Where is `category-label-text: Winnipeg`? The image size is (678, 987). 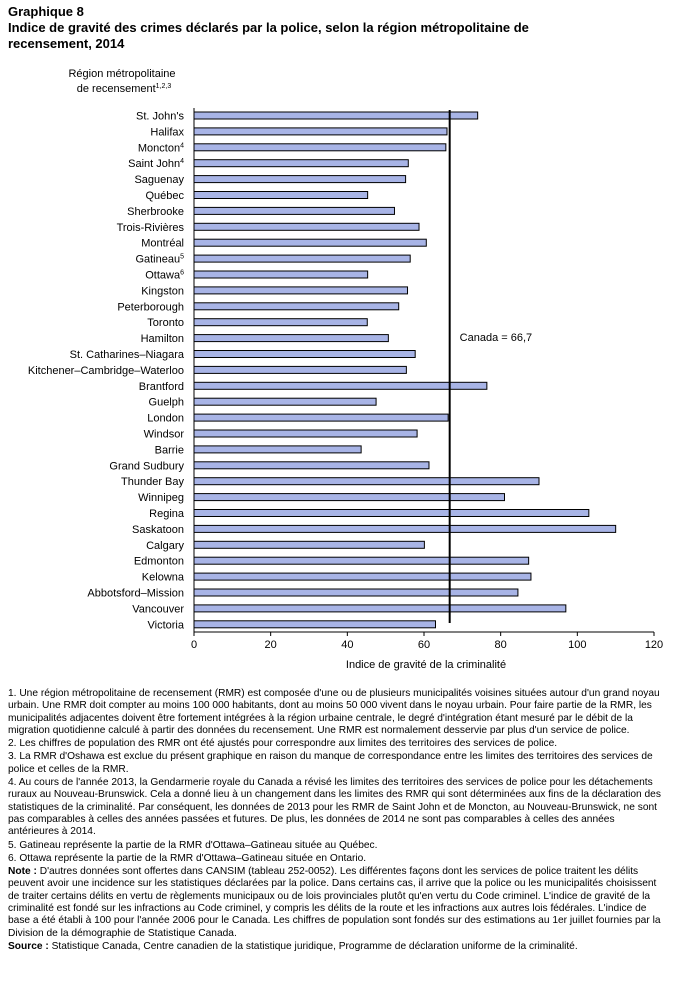 category-label-text: Winnipeg is located at coordinates (161, 498).